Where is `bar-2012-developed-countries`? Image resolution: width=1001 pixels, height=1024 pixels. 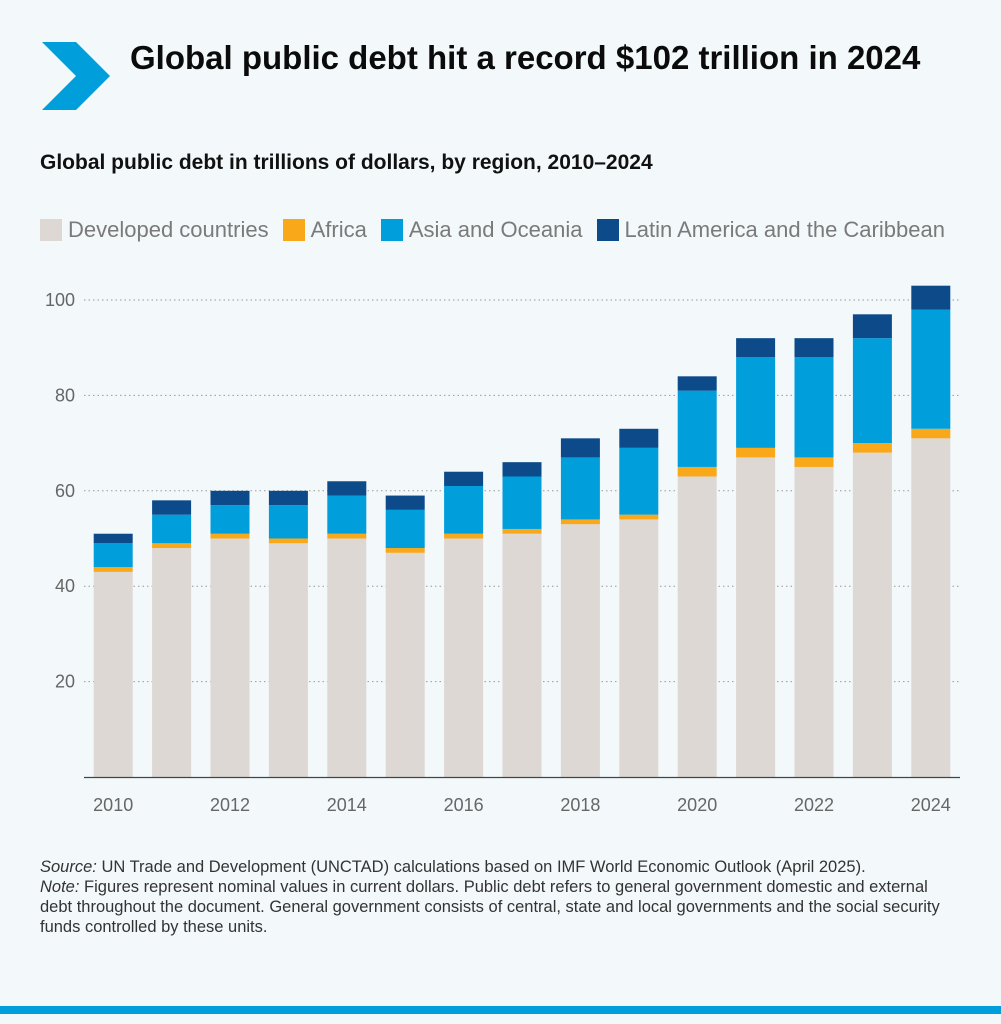
bar-2012-developed-countries is located at coordinates (230, 657).